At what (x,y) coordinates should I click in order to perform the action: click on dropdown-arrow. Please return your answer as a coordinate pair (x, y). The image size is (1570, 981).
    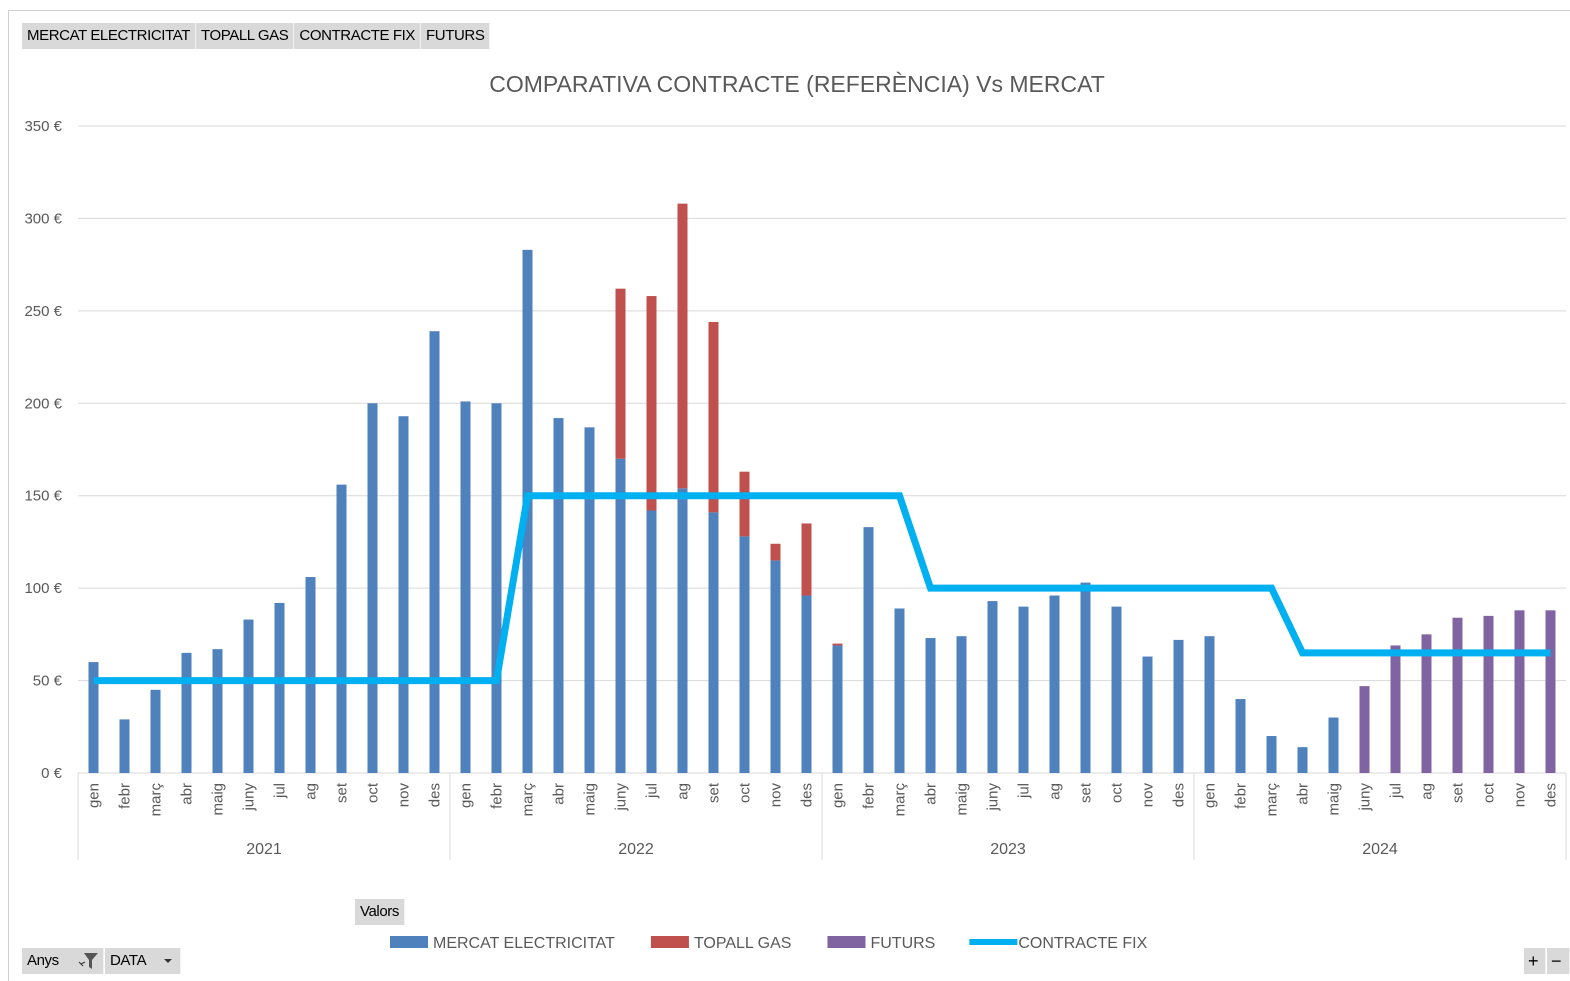
    Looking at the image, I should click on (168, 961).